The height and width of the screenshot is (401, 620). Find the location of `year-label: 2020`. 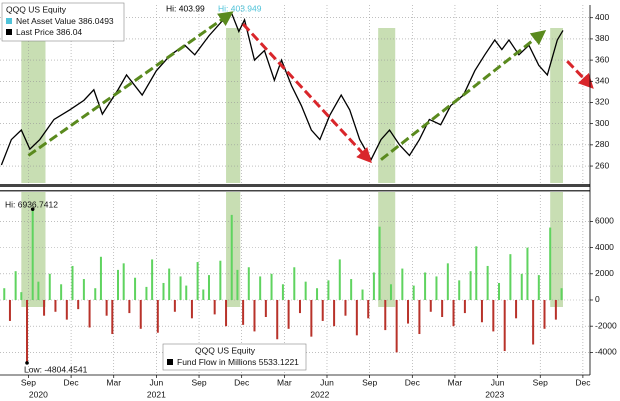

year-label: 2020 is located at coordinates (38, 394).